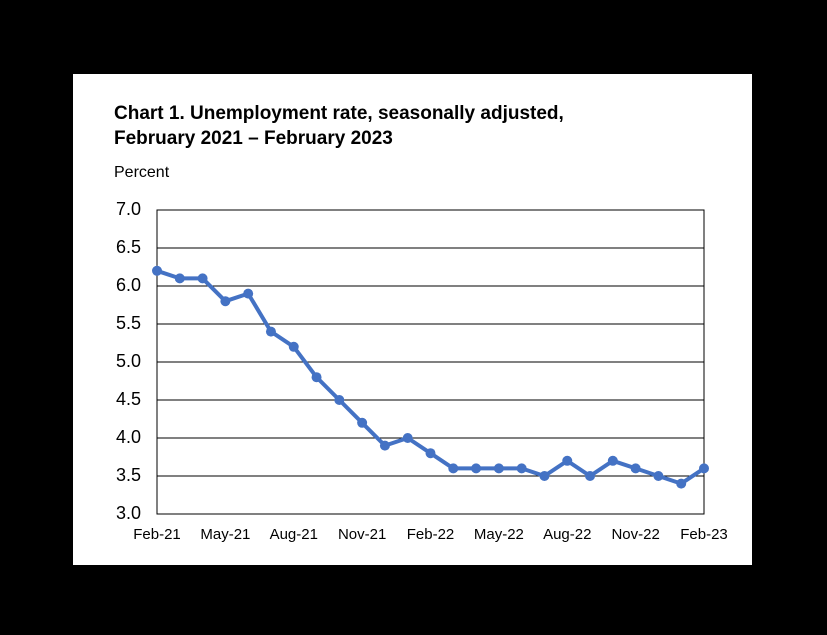  I want to click on y-tick-label: 5.0, so click(128, 361).